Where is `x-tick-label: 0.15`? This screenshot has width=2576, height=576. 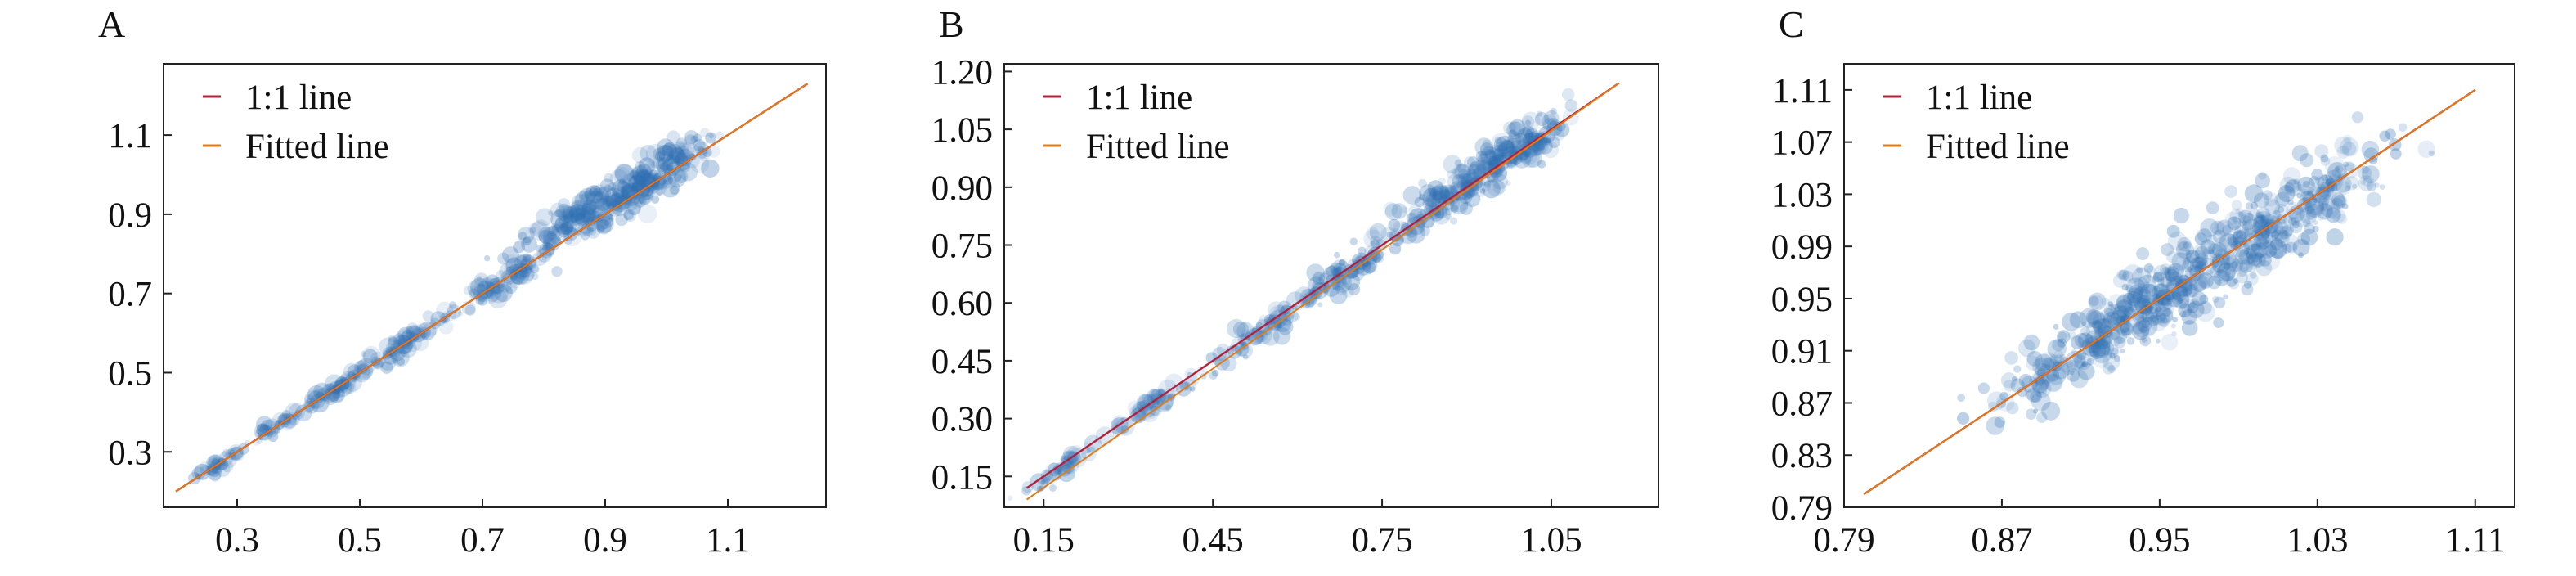
x-tick-label: 0.15 is located at coordinates (1044, 541).